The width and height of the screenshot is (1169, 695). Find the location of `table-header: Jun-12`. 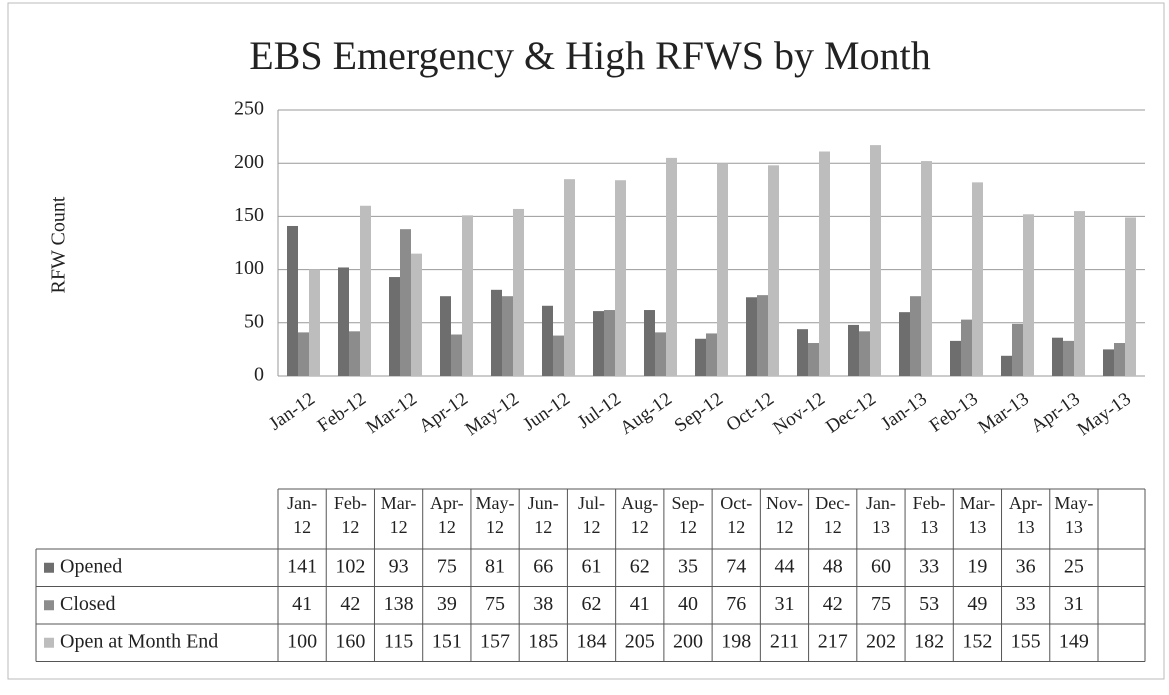

table-header: Jun-12 is located at coordinates (543, 515).